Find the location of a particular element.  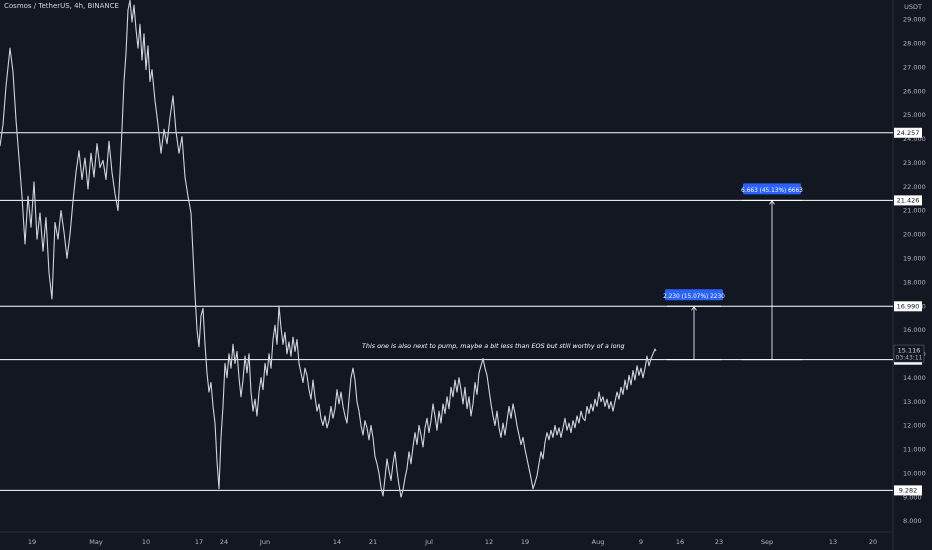

level-price-label: 16.990 is located at coordinates (908, 307).